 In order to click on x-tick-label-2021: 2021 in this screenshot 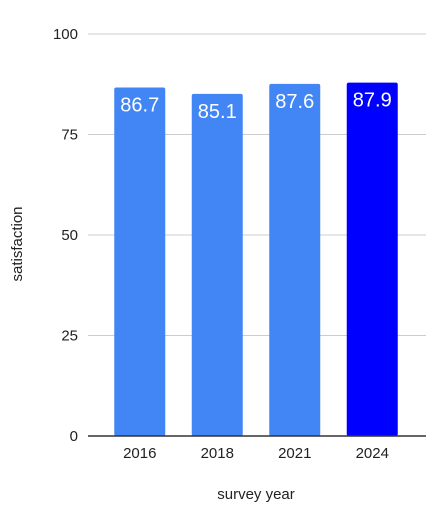, I will do `click(294, 453)`.